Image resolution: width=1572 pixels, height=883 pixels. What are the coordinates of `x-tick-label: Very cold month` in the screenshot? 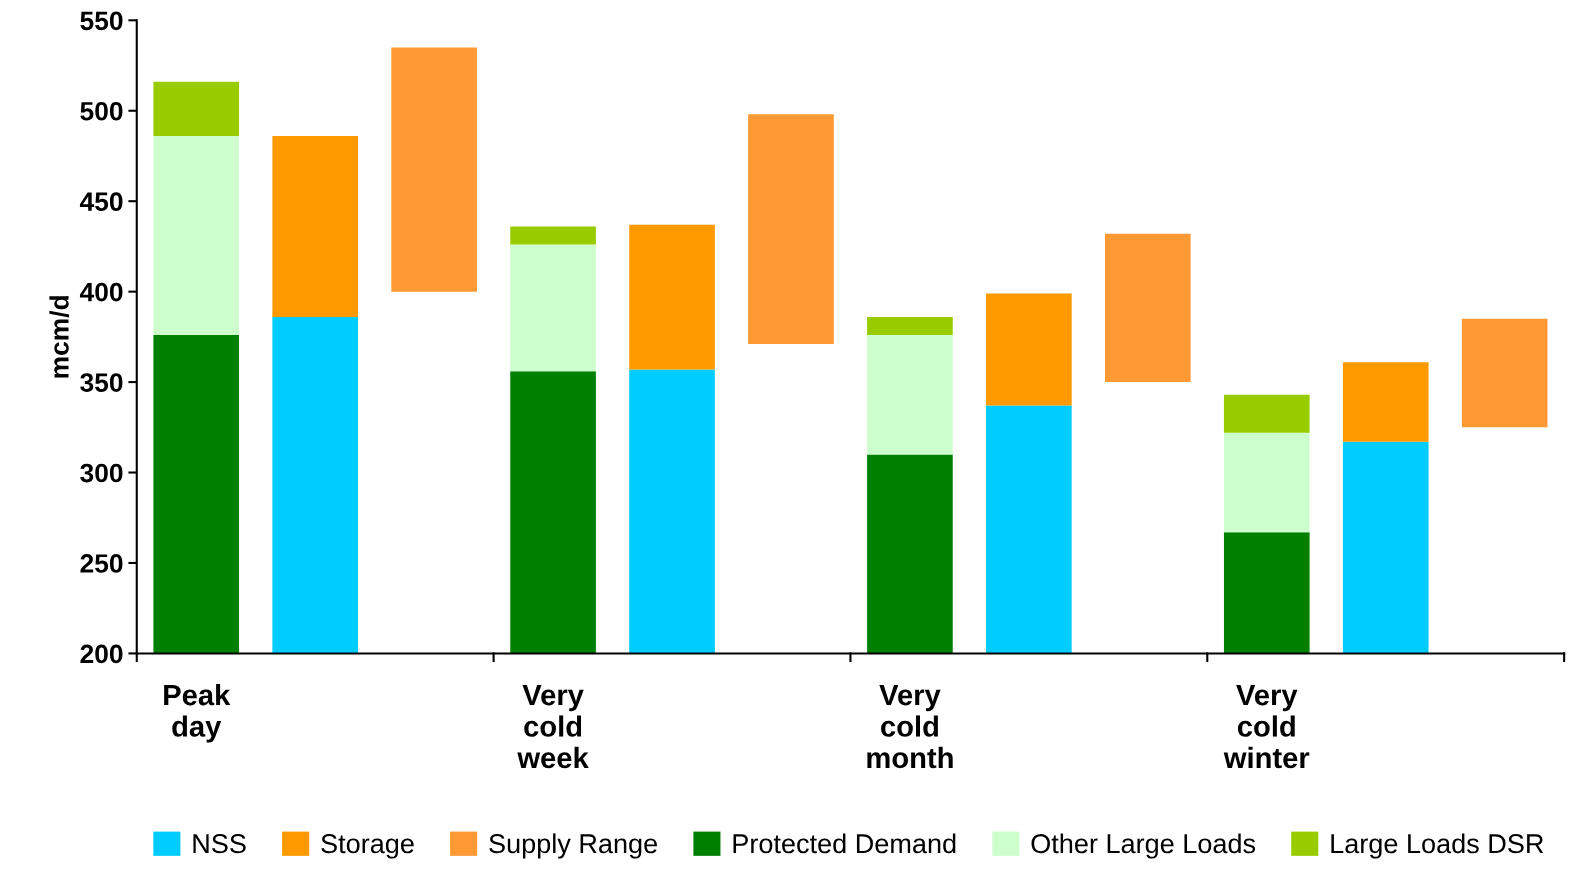 It's located at (910, 727).